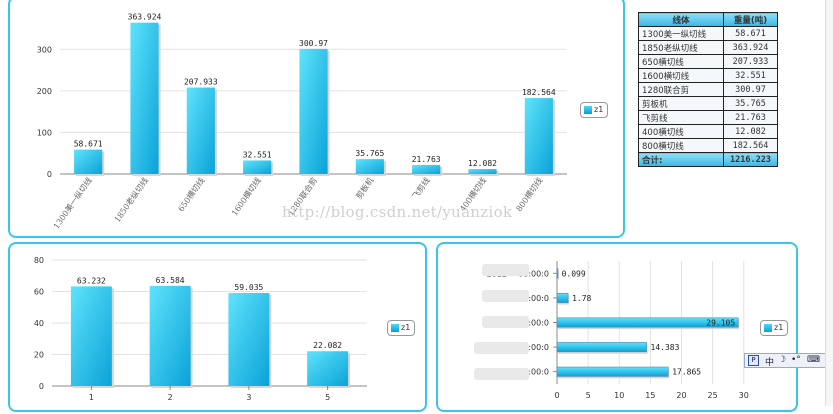 The height and width of the screenshot is (414, 833). I want to click on table-row: 1600横切线 32.551, so click(708, 75).